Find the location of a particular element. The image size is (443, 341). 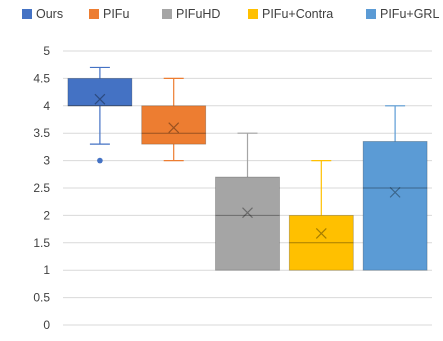

y-tick-label: 2 is located at coordinates (46, 215).